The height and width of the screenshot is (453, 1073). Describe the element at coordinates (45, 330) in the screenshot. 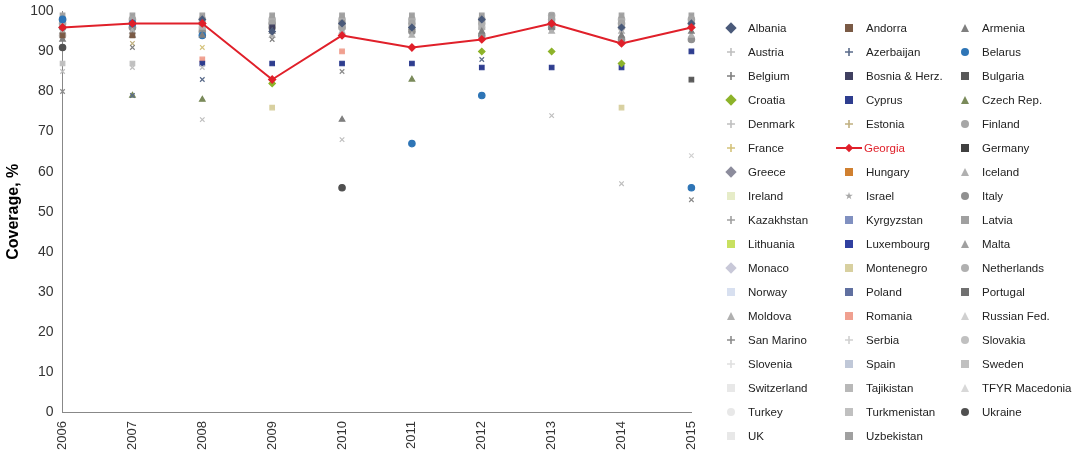

I see `y-tick-label: 20` at that location.